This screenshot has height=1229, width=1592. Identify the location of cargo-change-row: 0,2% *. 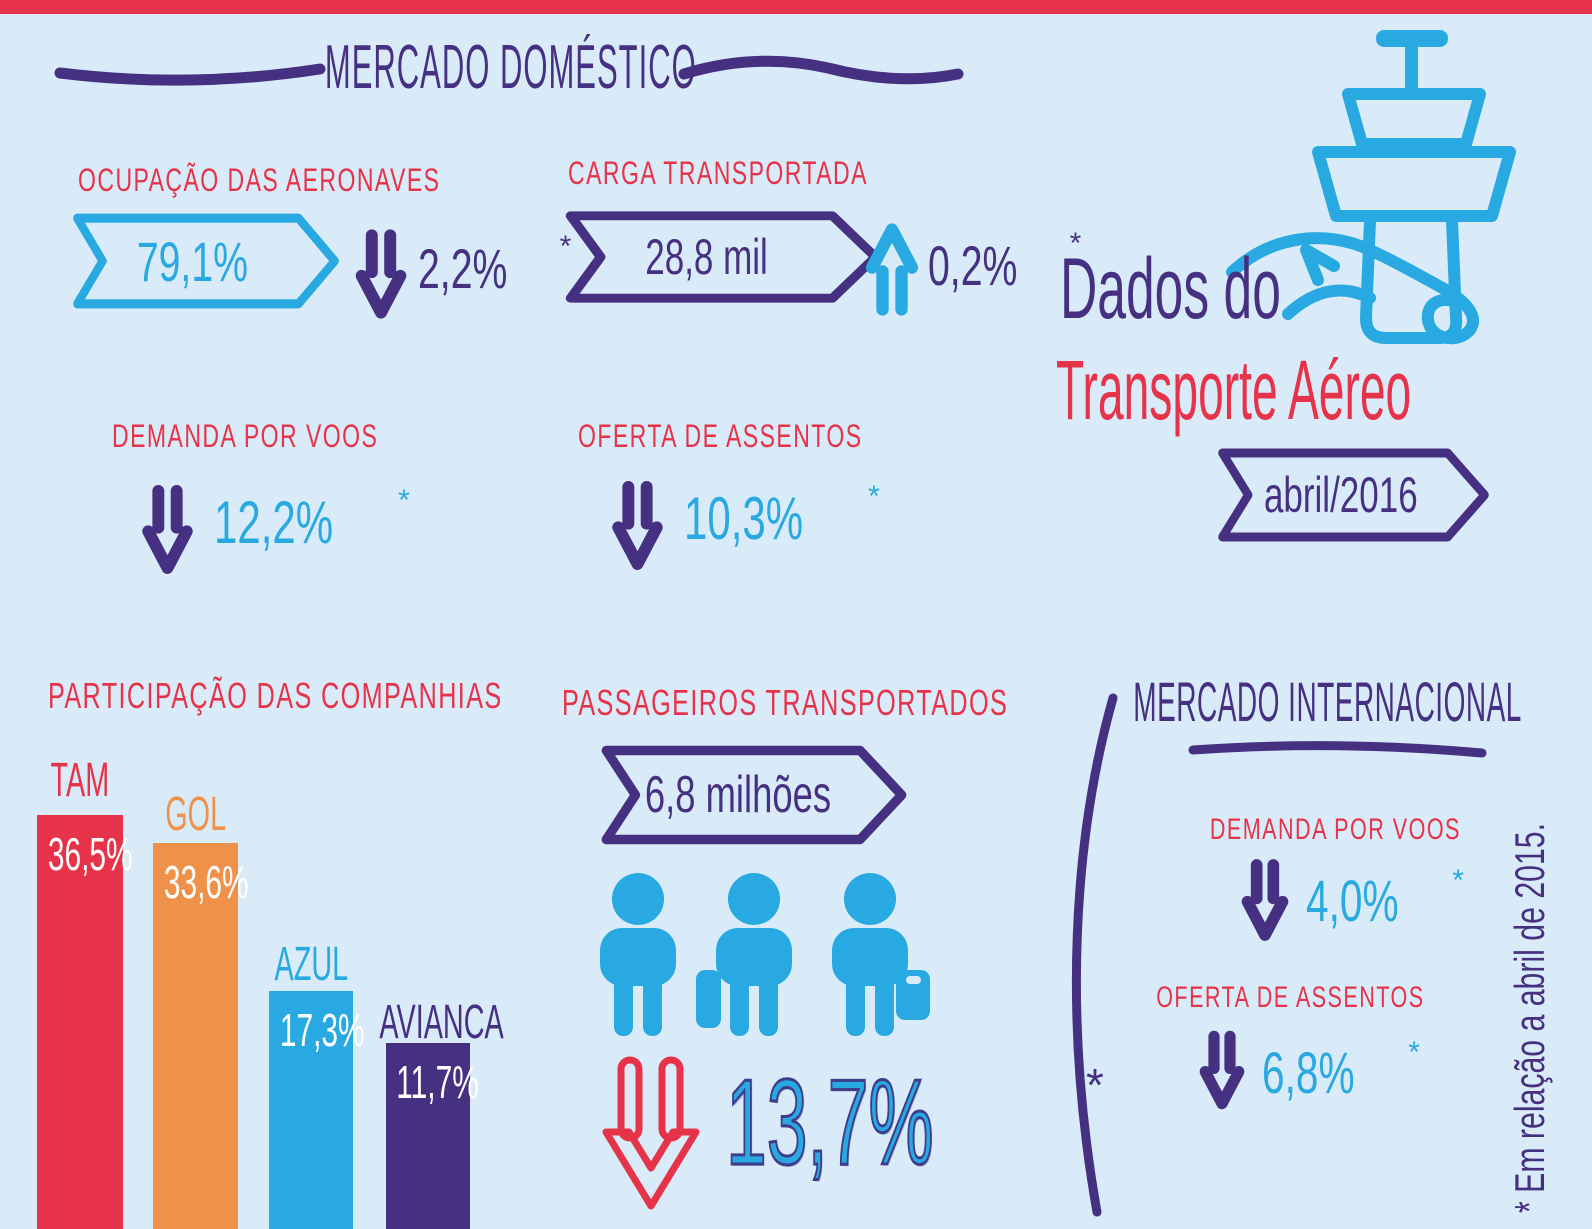
(1004, 261).